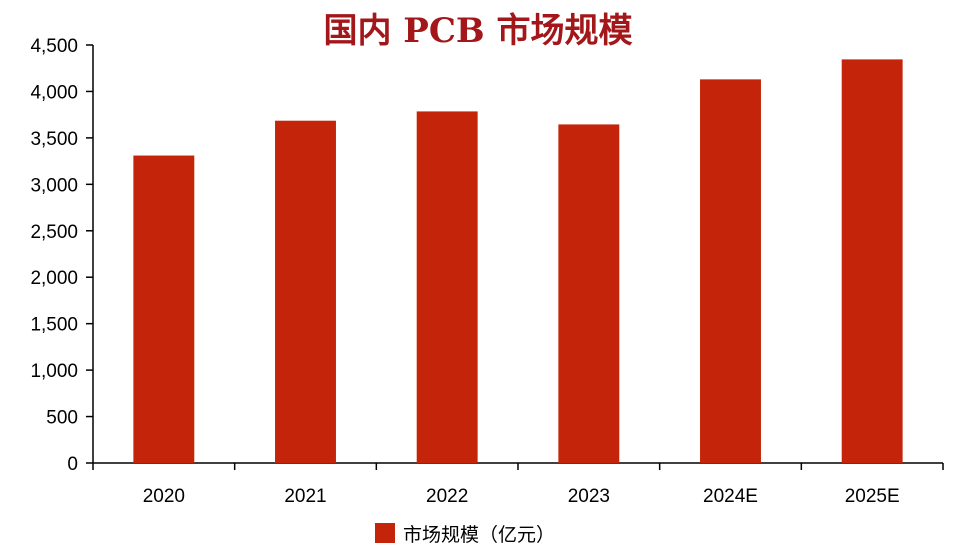 This screenshot has height=555, width=956. I want to click on legend-label: 市场规模（亿元）, so click(479, 535).